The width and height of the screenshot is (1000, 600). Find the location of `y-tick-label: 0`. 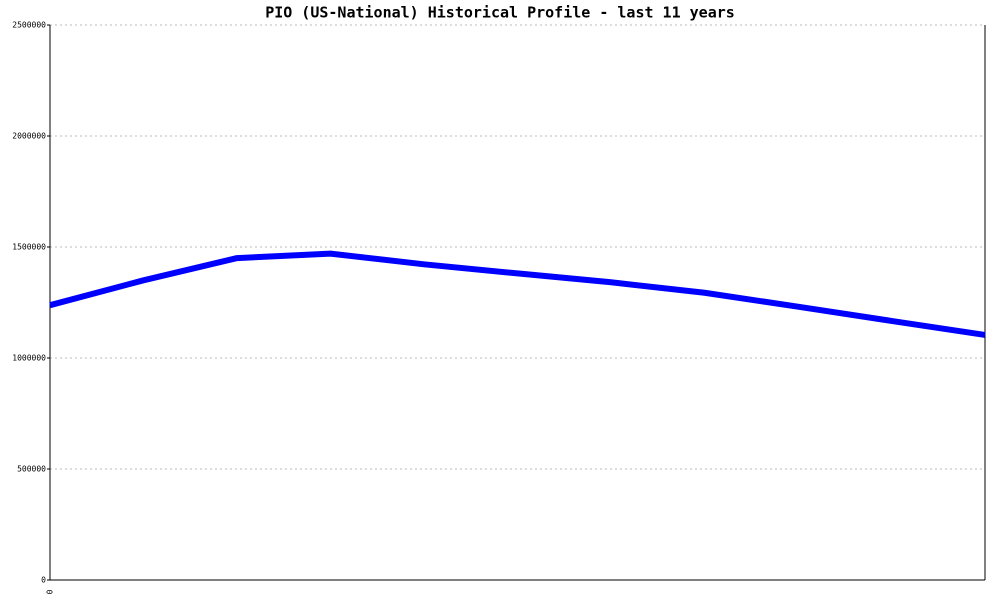

y-tick-label: 0 is located at coordinates (43, 580).